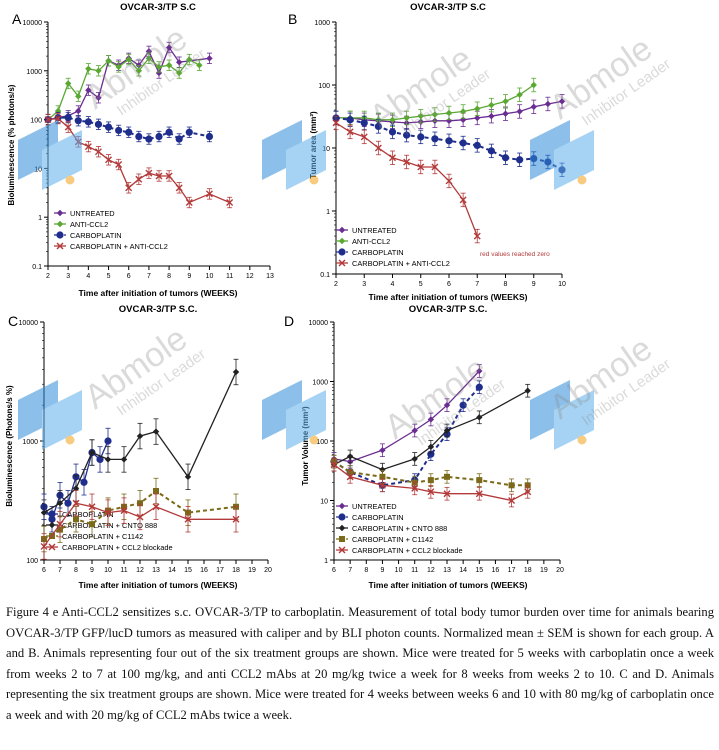  Describe the element at coordinates (52, 514) in the screenshot. I see `panel-c-legend-marker-carboplatin` at that location.